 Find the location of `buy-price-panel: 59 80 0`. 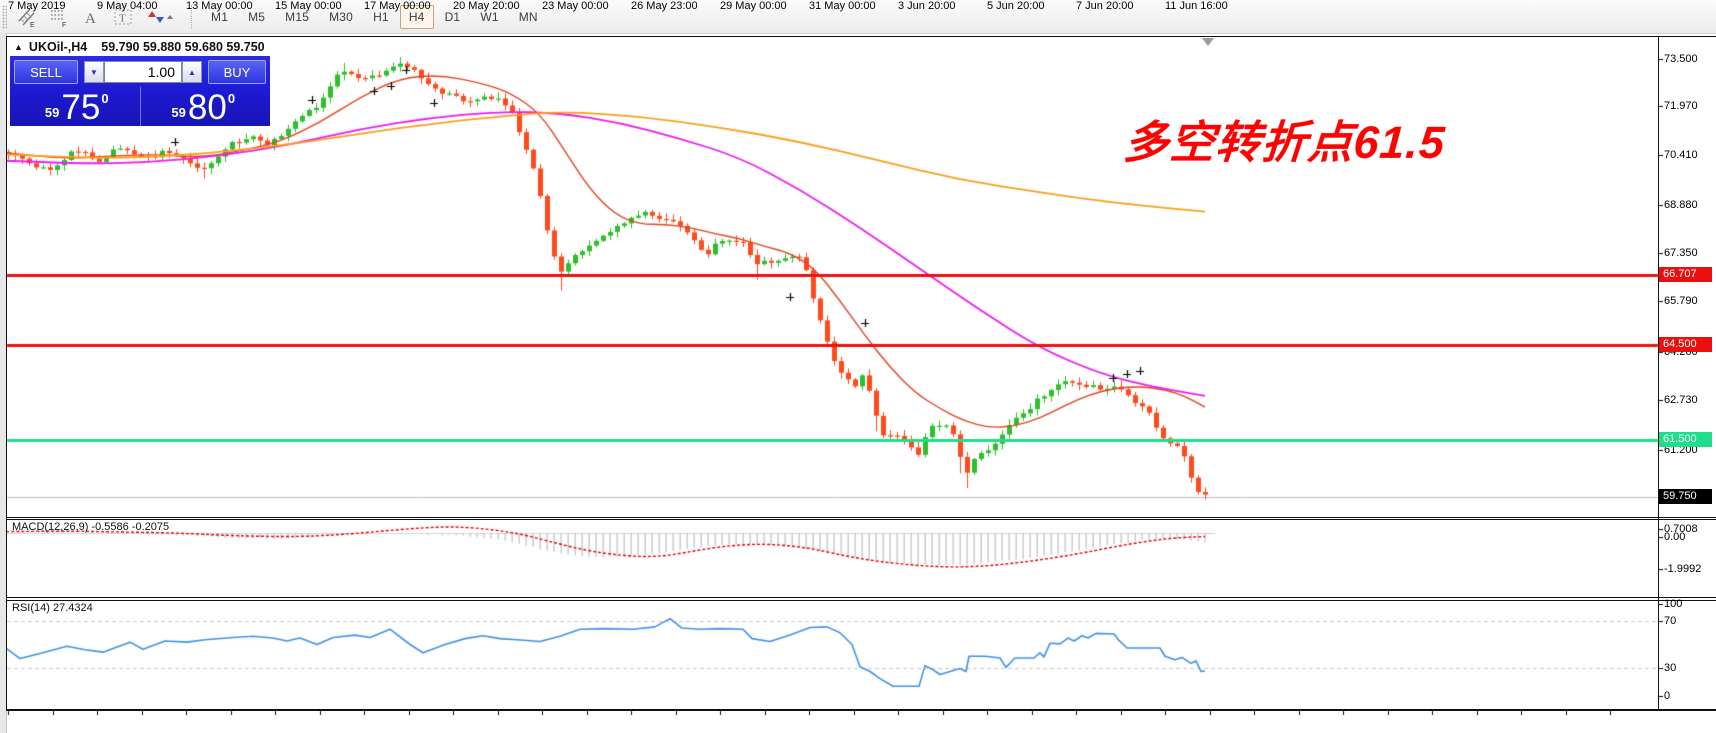

buy-price-panel: 59 80 0 is located at coordinates (203, 107).